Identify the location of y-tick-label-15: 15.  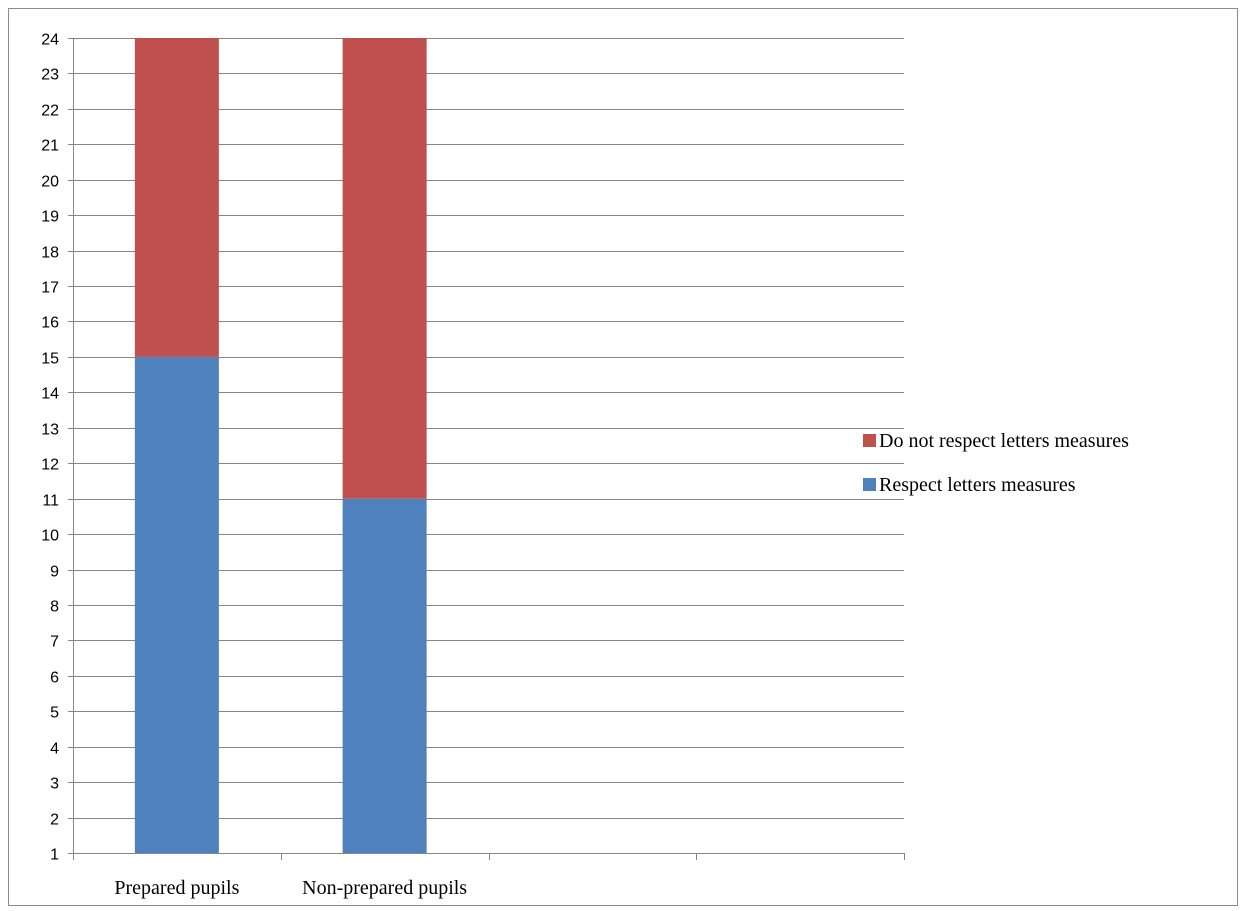
(50, 359).